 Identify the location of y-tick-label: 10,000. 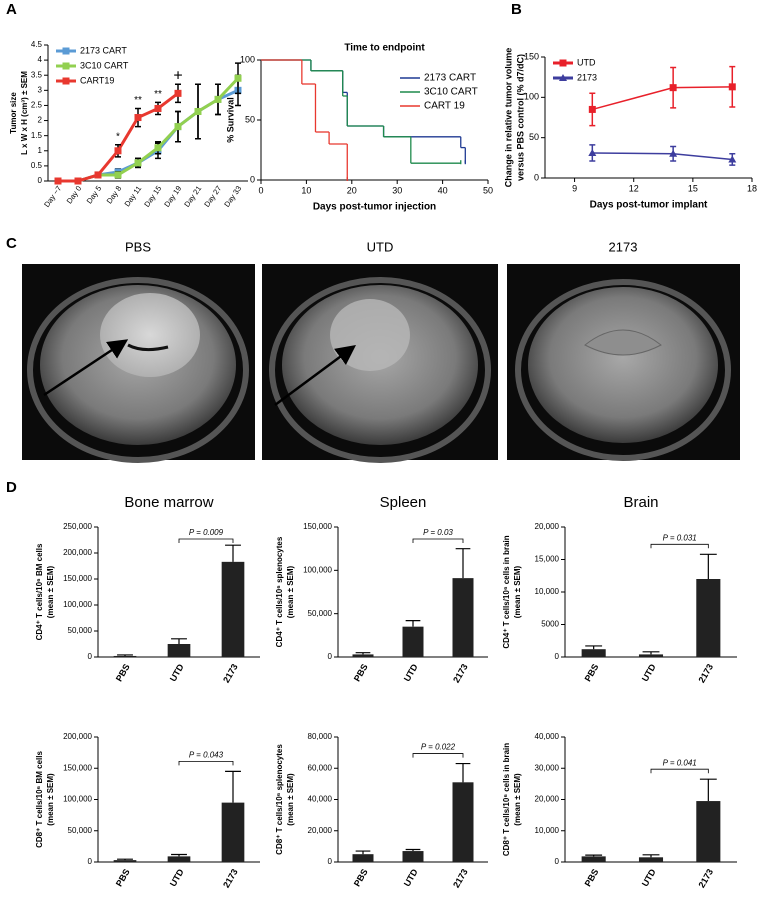
(547, 830).